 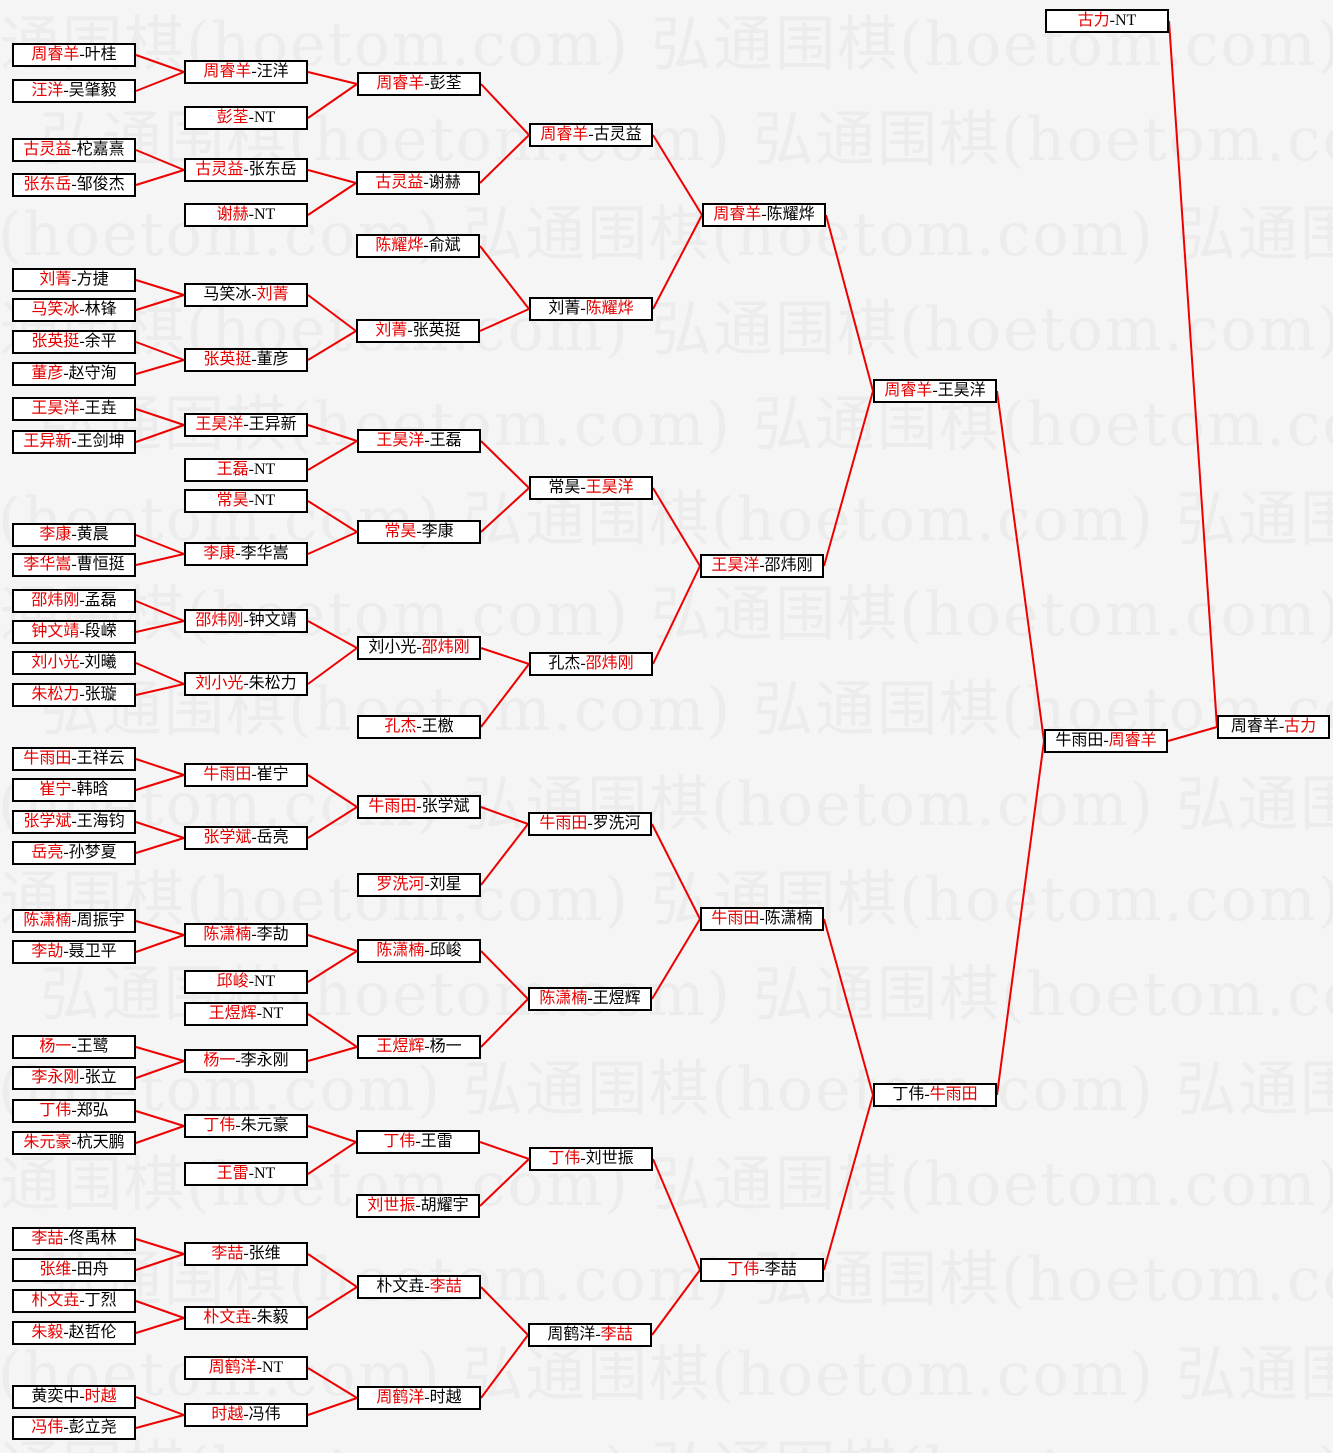 I want to click on match-box-C5: 王昊洋 - 王磊, so click(x=419, y=441).